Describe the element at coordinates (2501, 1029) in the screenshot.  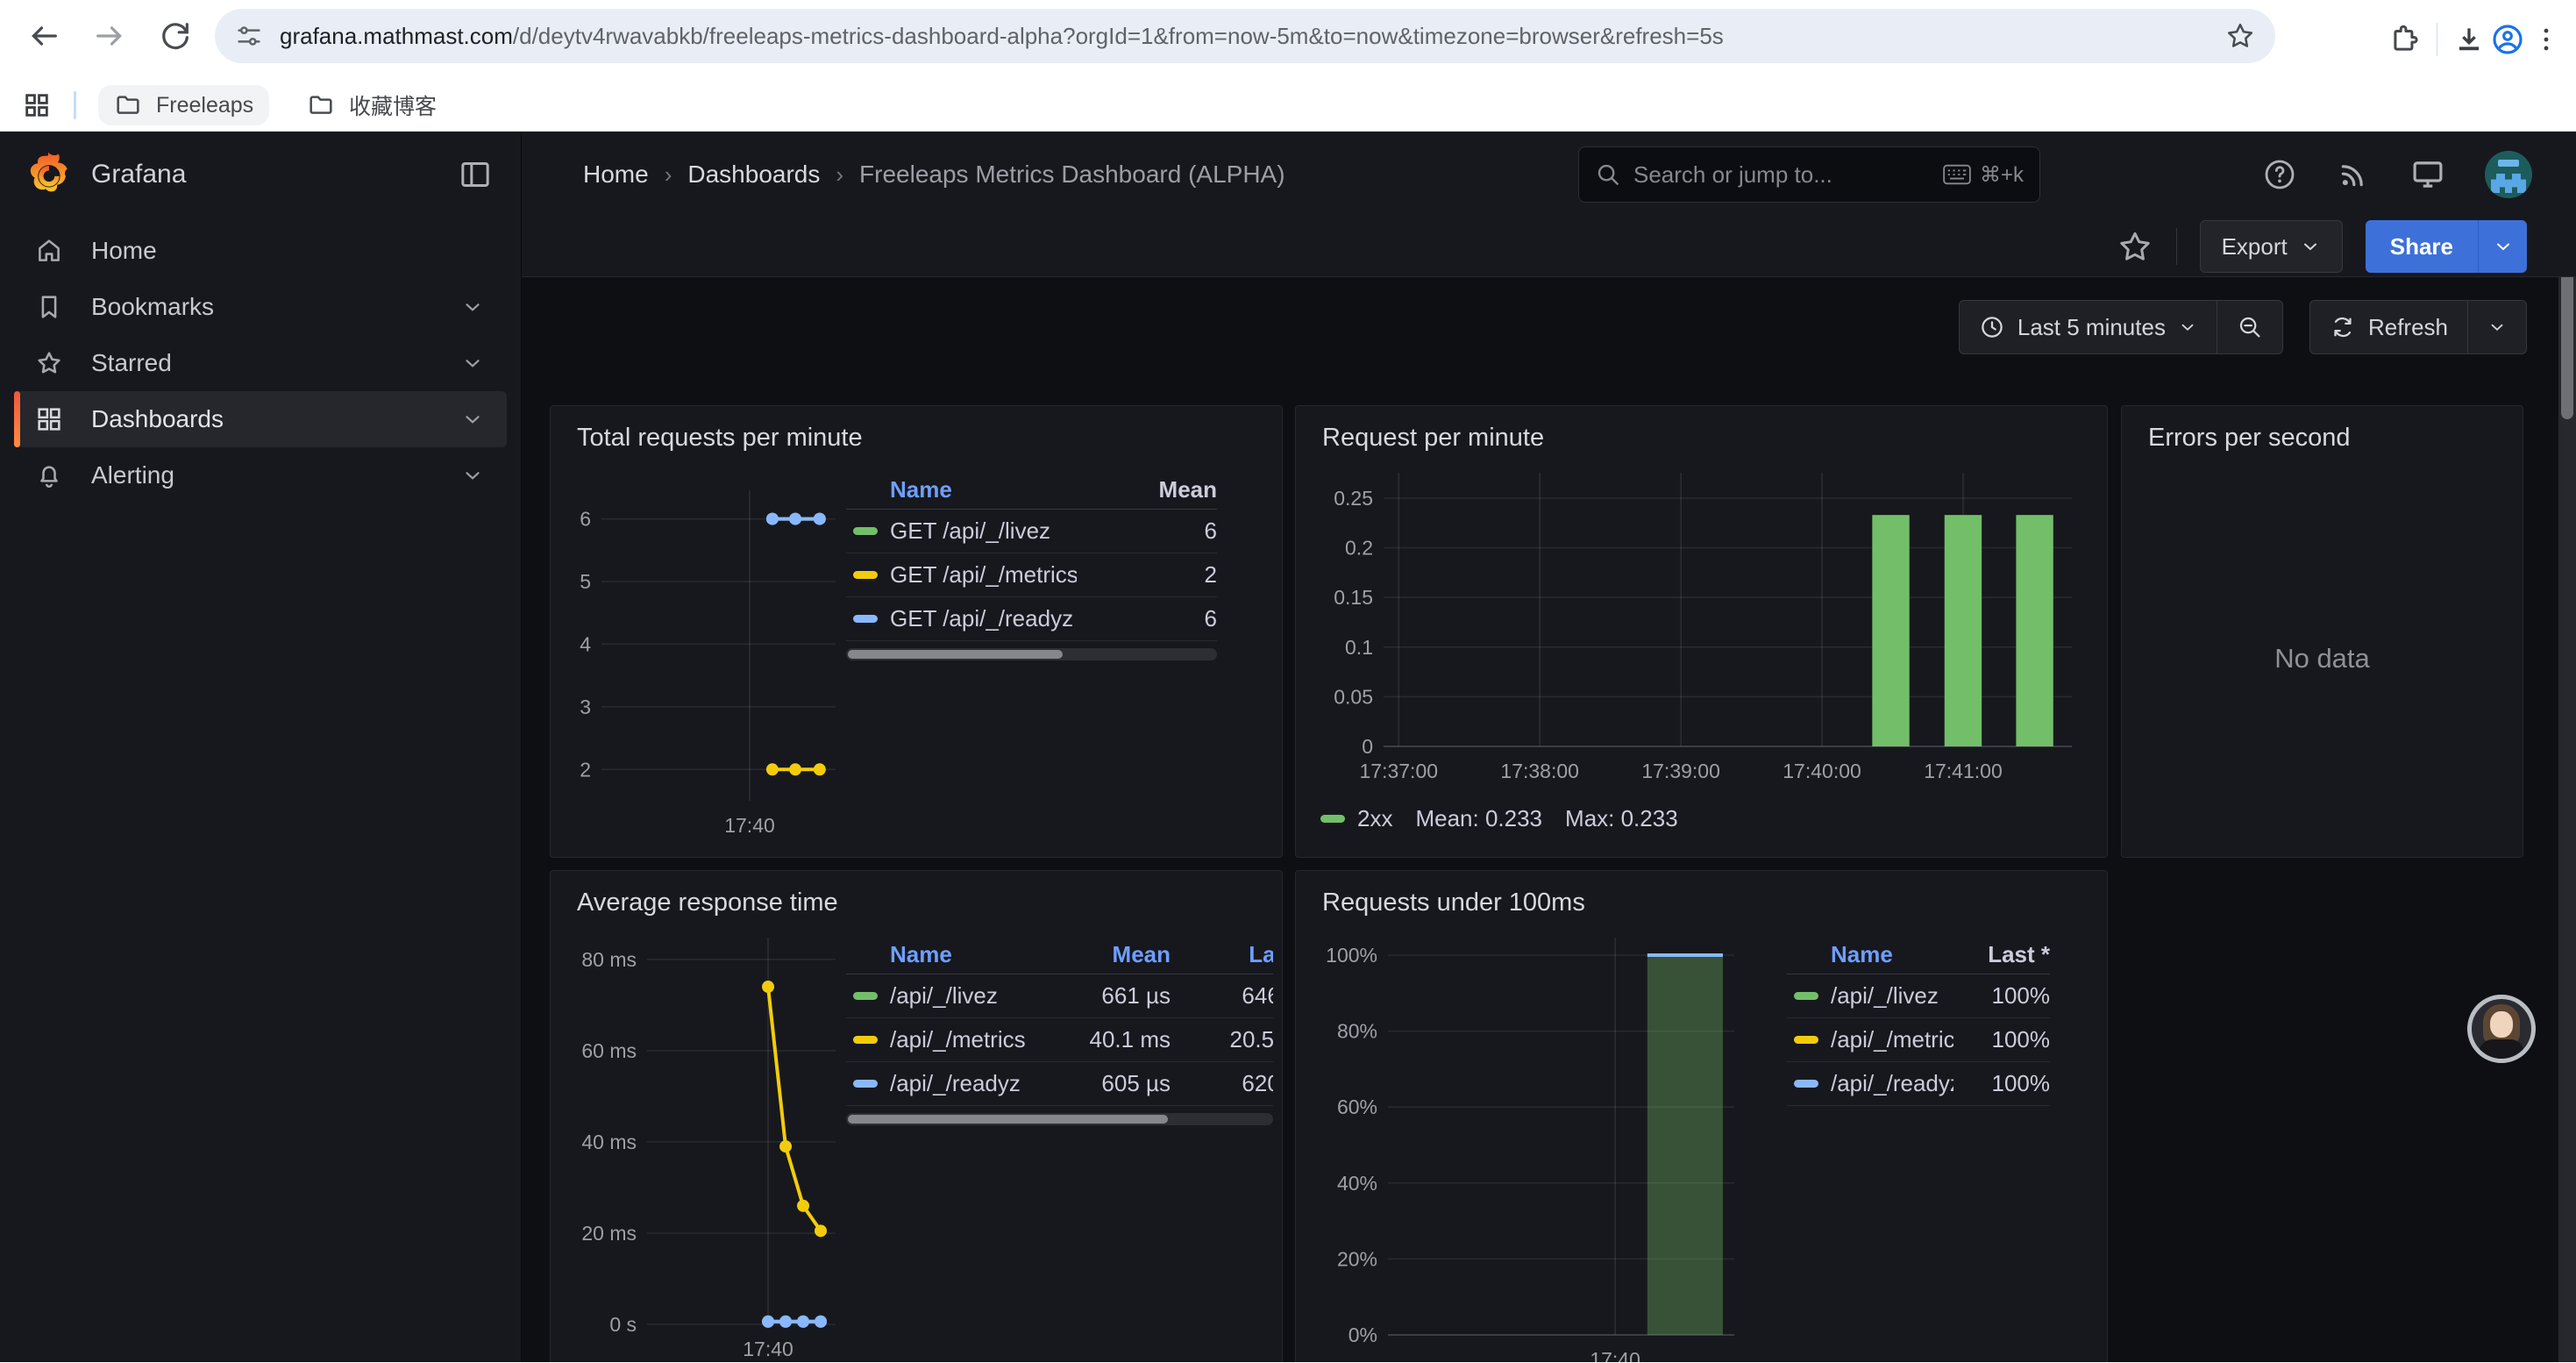
I see `floating-assistant-avatar` at that location.